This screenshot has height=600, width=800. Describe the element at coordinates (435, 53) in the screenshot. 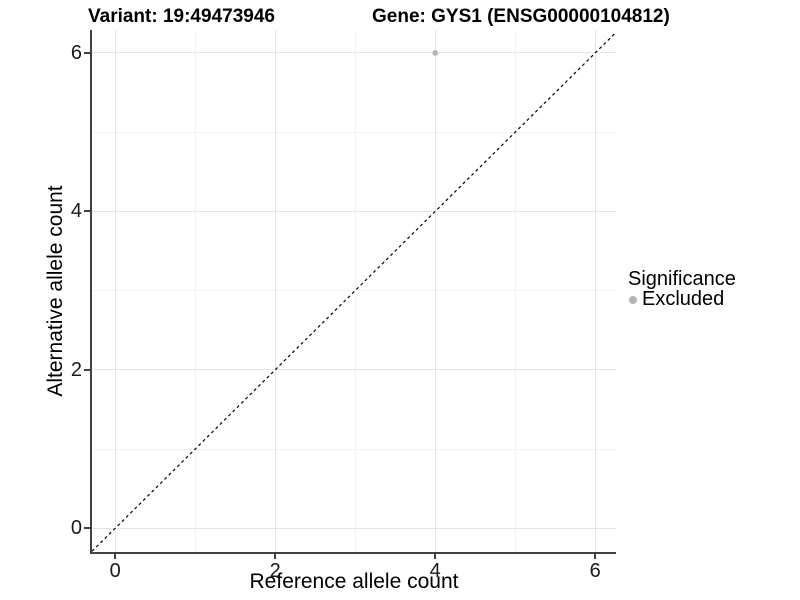

I see `data-point` at that location.